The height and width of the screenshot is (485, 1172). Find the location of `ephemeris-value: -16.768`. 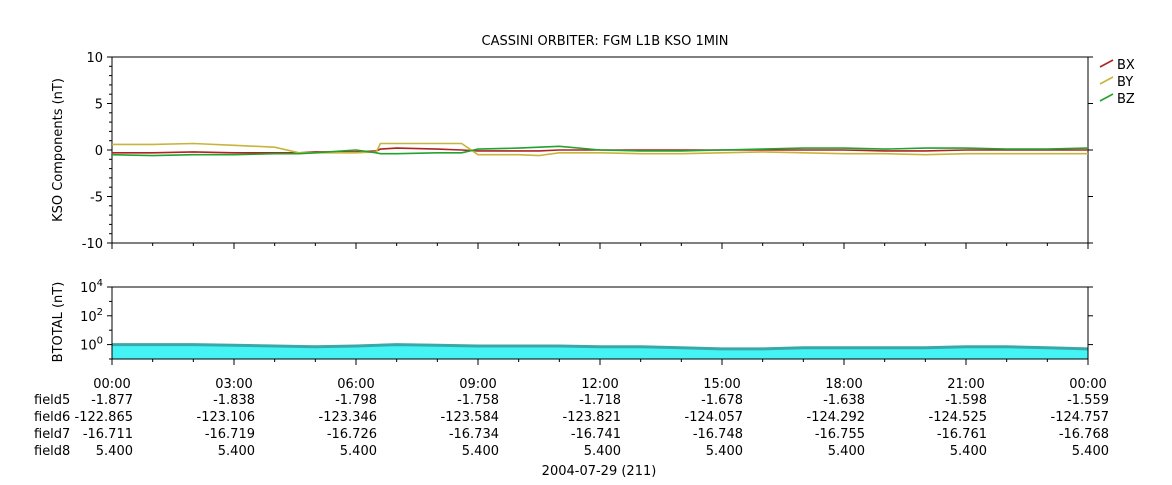

ephemeris-value: -16.768 is located at coordinates (1084, 434).